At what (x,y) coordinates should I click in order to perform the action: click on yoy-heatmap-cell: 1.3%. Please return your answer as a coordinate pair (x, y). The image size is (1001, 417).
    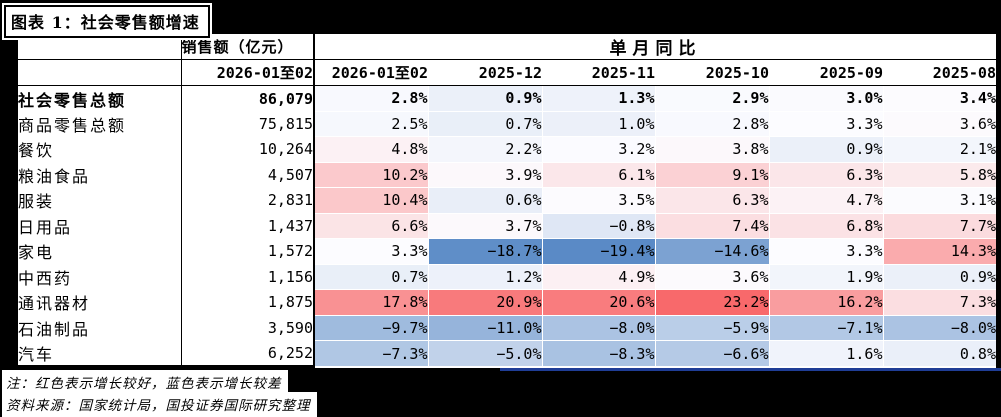
    Looking at the image, I should click on (598, 98).